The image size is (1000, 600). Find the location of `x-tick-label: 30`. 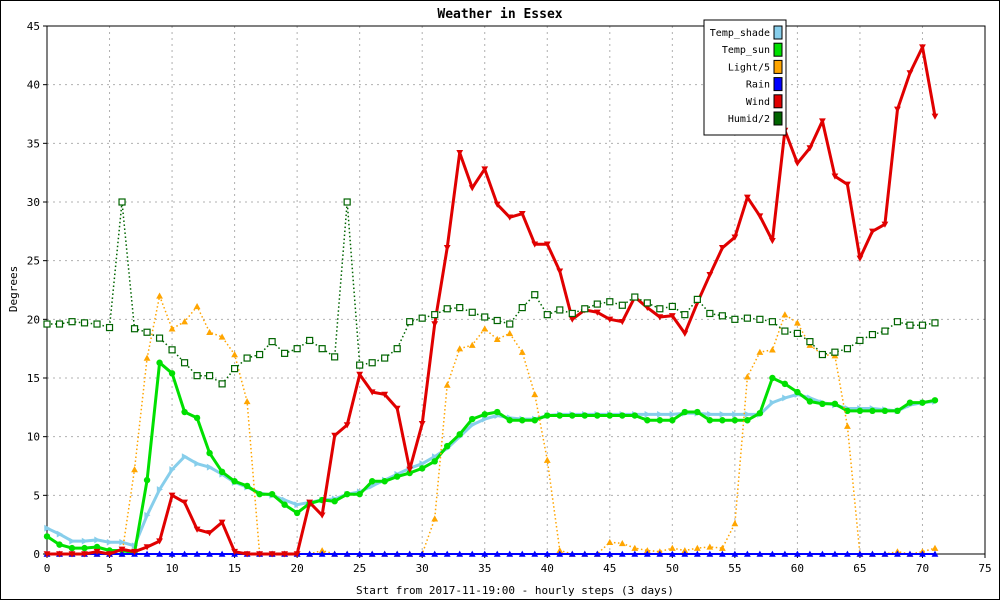

x-tick-label: 30 is located at coordinates (422, 568).